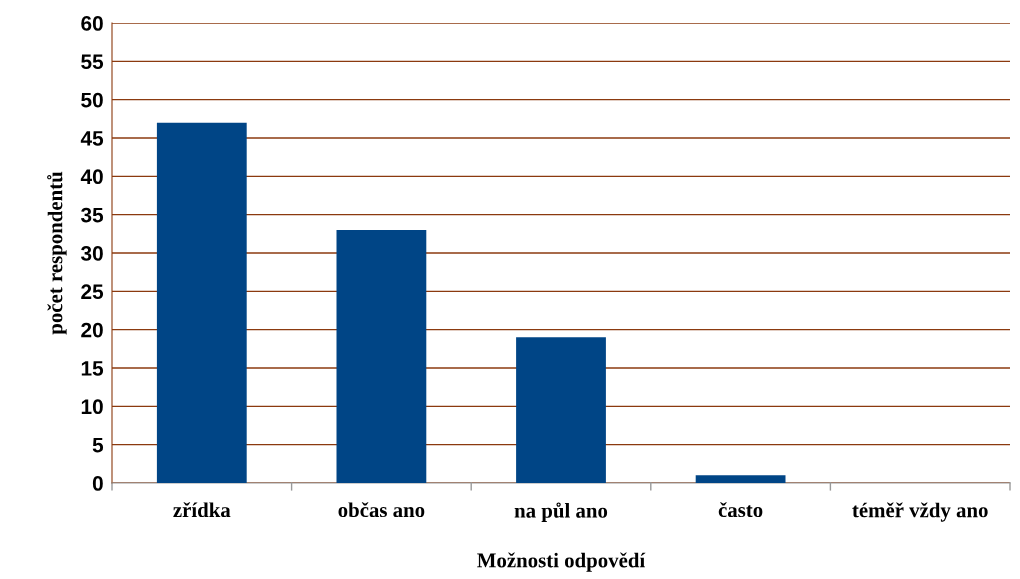 The image size is (1020, 579). I want to click on y-axis-title: počet respondentů, so click(57, 253).